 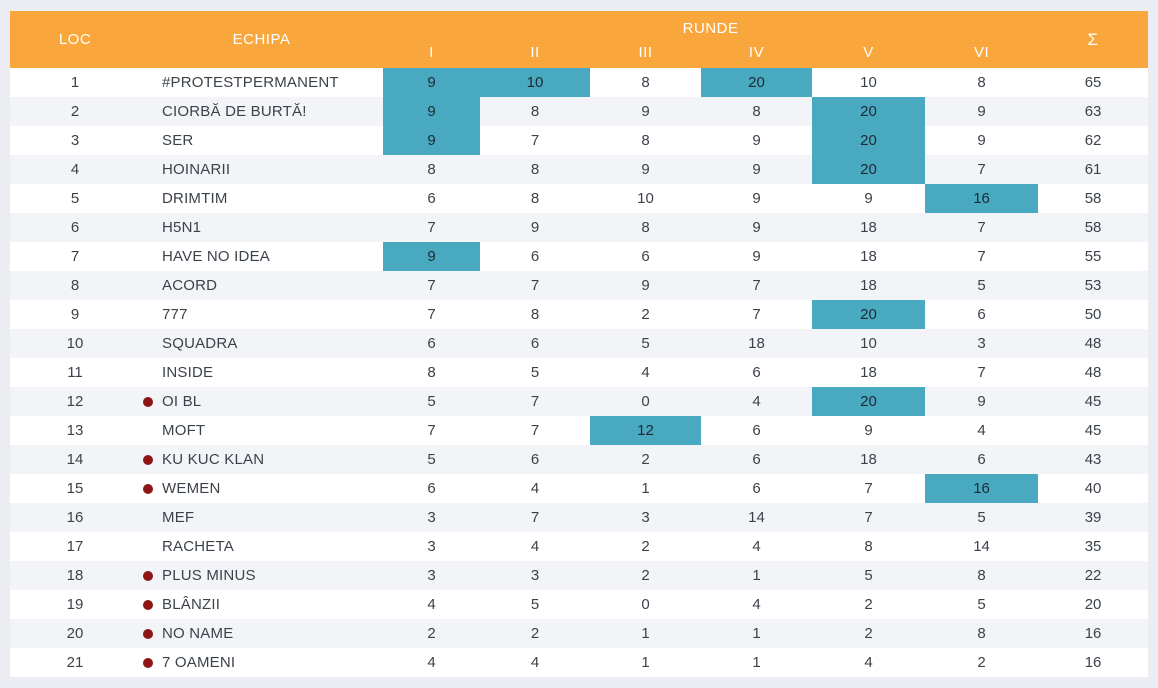 What do you see at coordinates (868, 111) in the screenshot?
I see `round-score-cell: 20` at bounding box center [868, 111].